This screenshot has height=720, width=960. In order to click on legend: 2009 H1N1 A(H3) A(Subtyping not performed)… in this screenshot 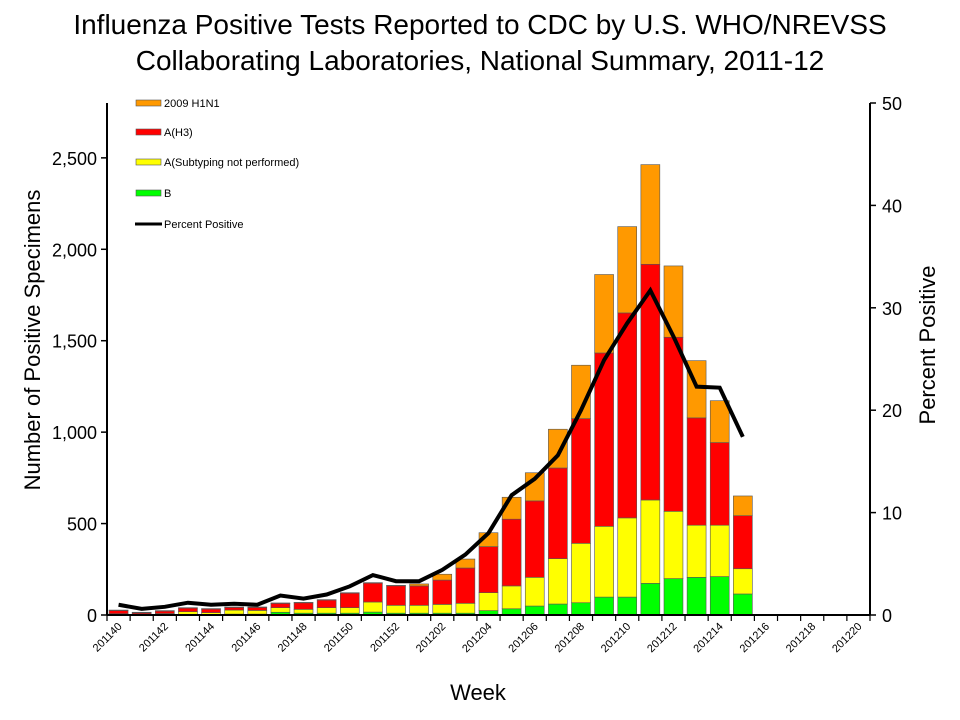, I will do `click(217, 164)`.